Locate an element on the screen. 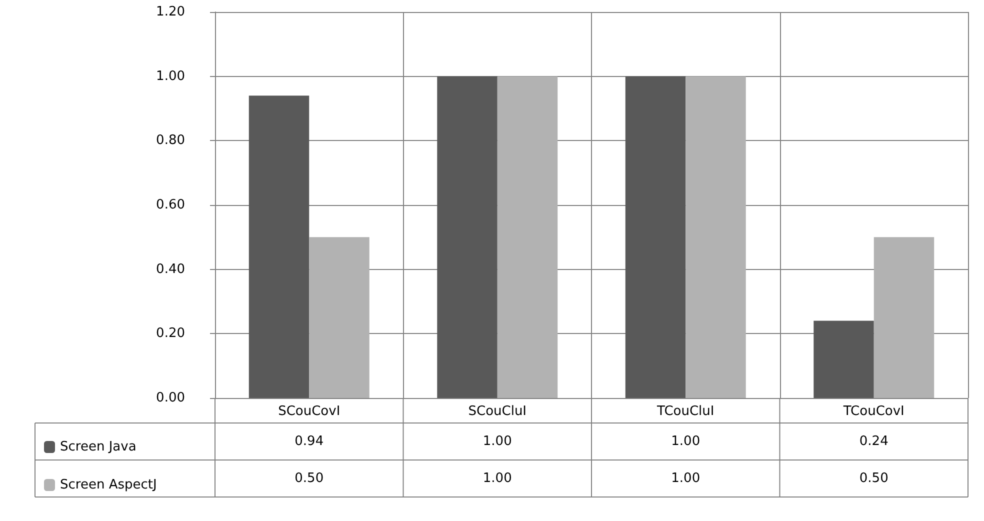  y-tick-label: 1.00 is located at coordinates (170, 76).